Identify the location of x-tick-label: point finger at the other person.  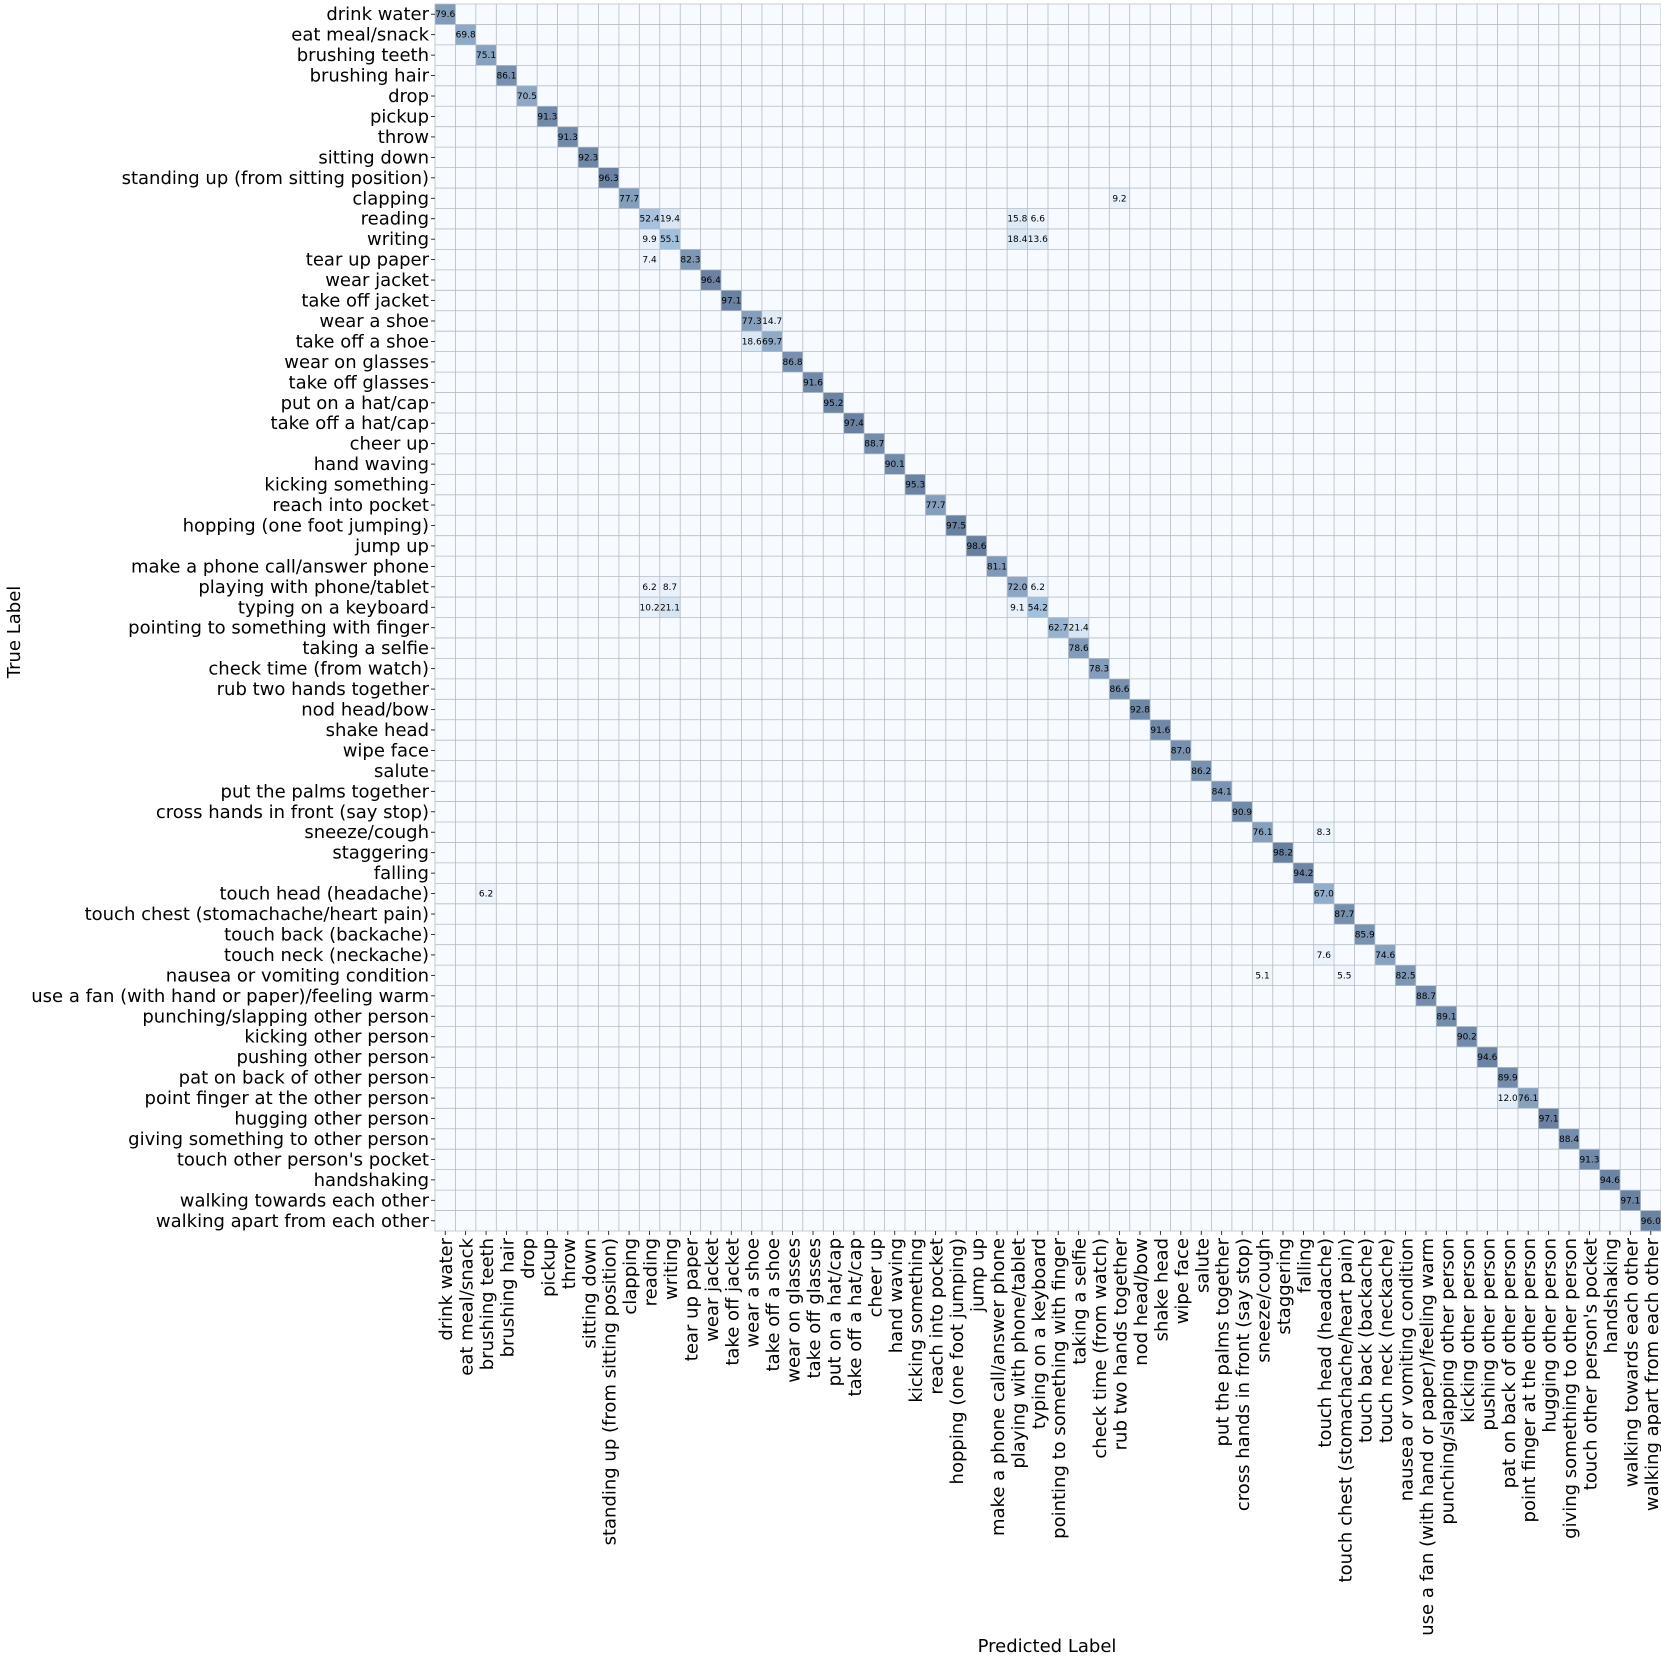
(1529, 1380).